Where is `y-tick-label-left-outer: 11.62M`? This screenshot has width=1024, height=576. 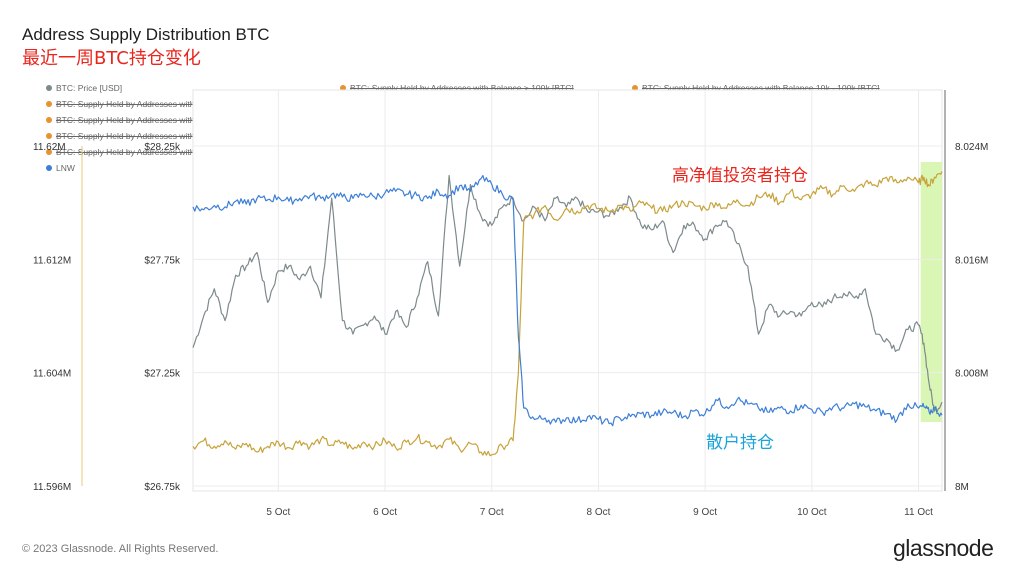
y-tick-label-left-outer: 11.62M is located at coordinates (49, 147).